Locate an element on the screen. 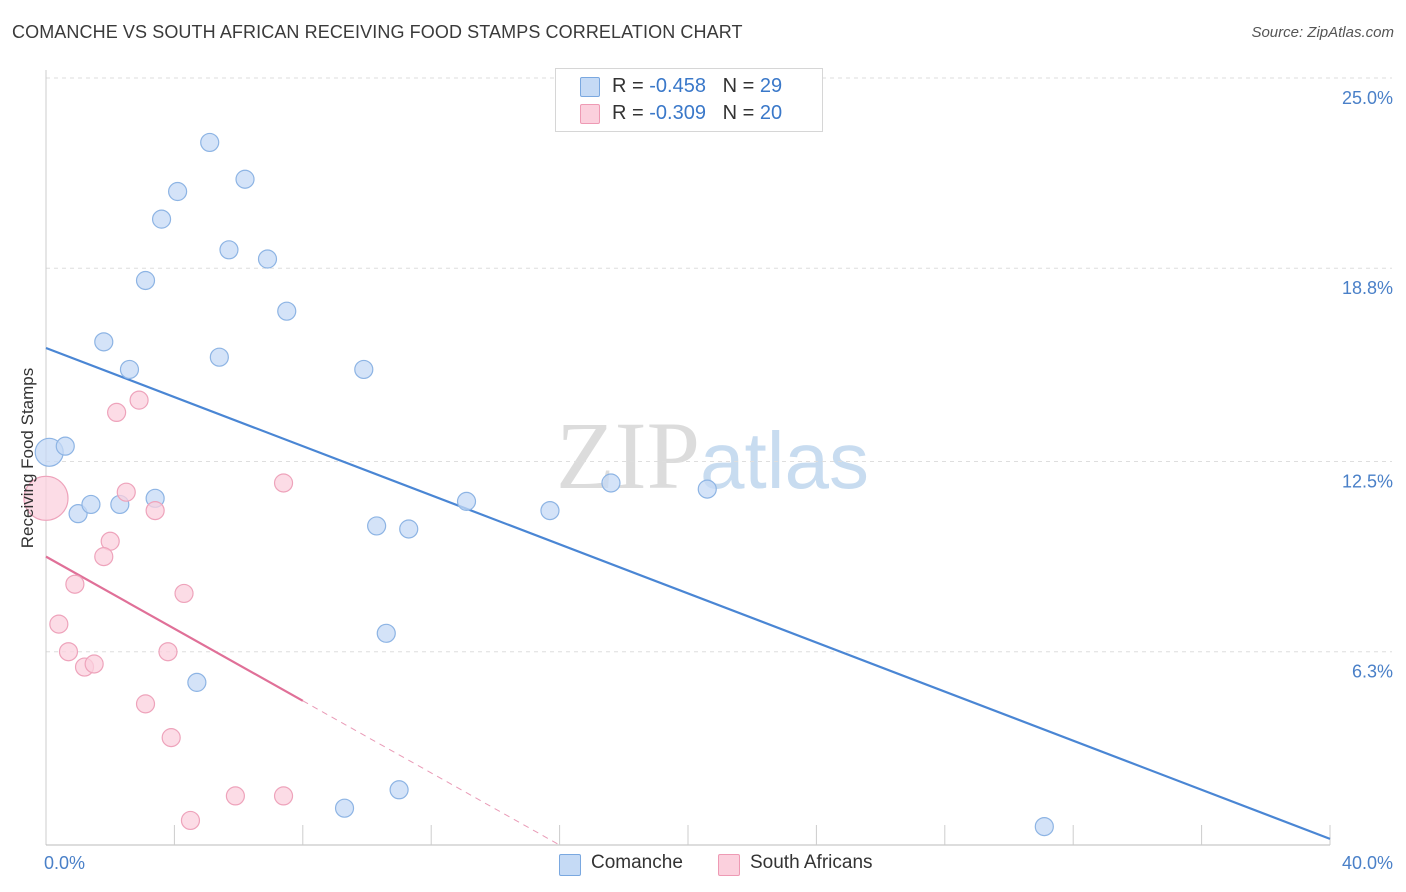 This screenshot has width=1406, height=892. source-label: Source: ZipAtlas.com is located at coordinates (1322, 32).